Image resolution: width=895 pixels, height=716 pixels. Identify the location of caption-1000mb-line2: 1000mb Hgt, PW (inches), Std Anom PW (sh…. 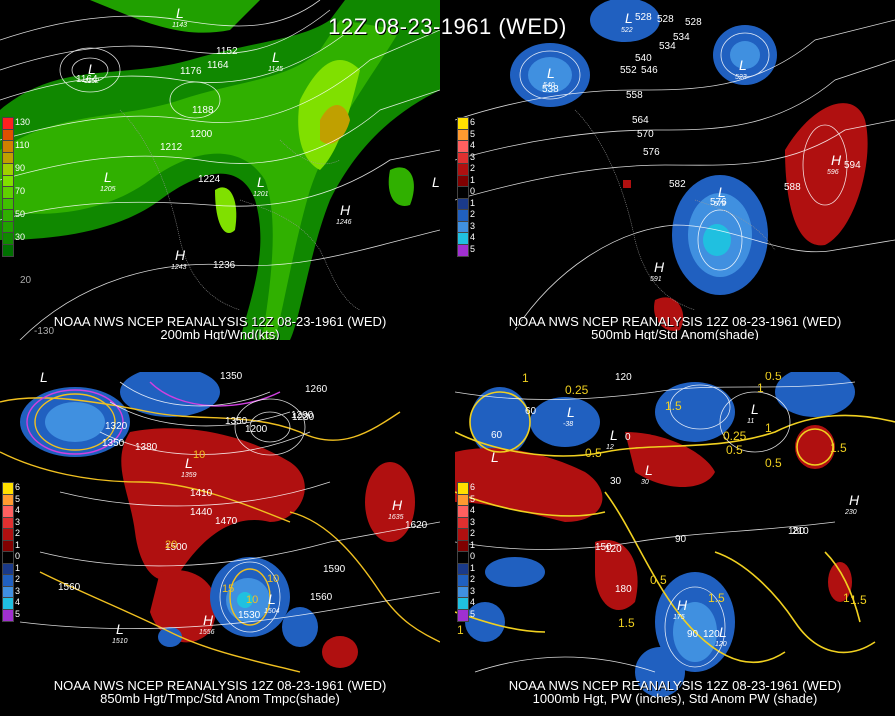
(675, 698).